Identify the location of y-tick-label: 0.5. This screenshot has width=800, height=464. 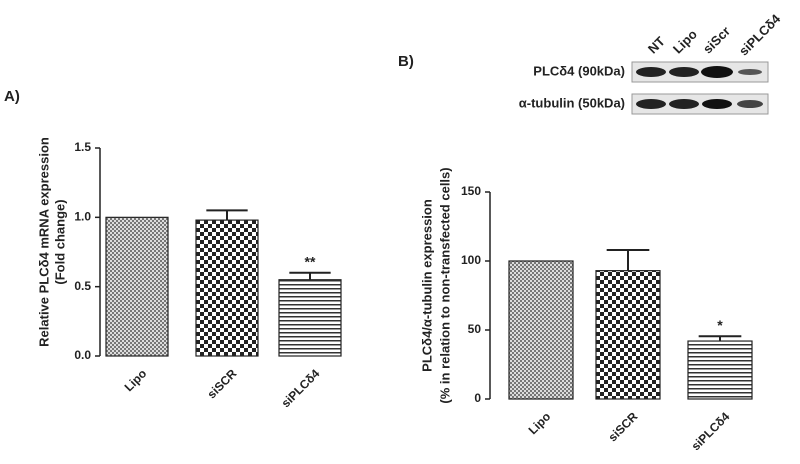
(82, 286).